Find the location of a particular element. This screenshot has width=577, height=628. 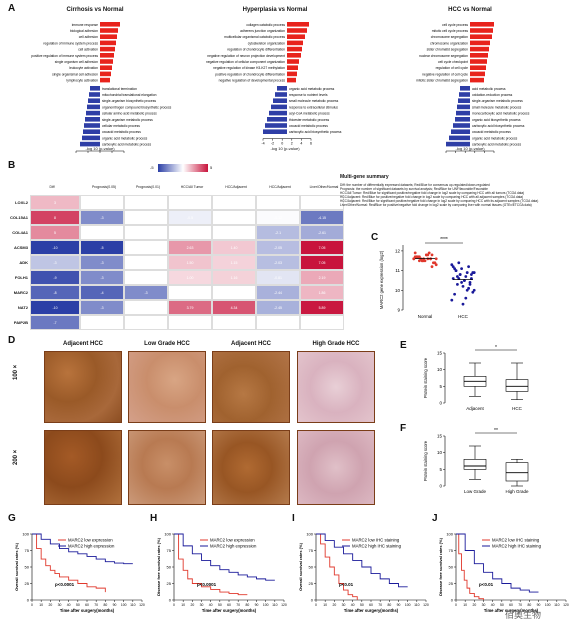

heatmap-column-header: HCC/Adjacent is located at coordinates (236, 187).